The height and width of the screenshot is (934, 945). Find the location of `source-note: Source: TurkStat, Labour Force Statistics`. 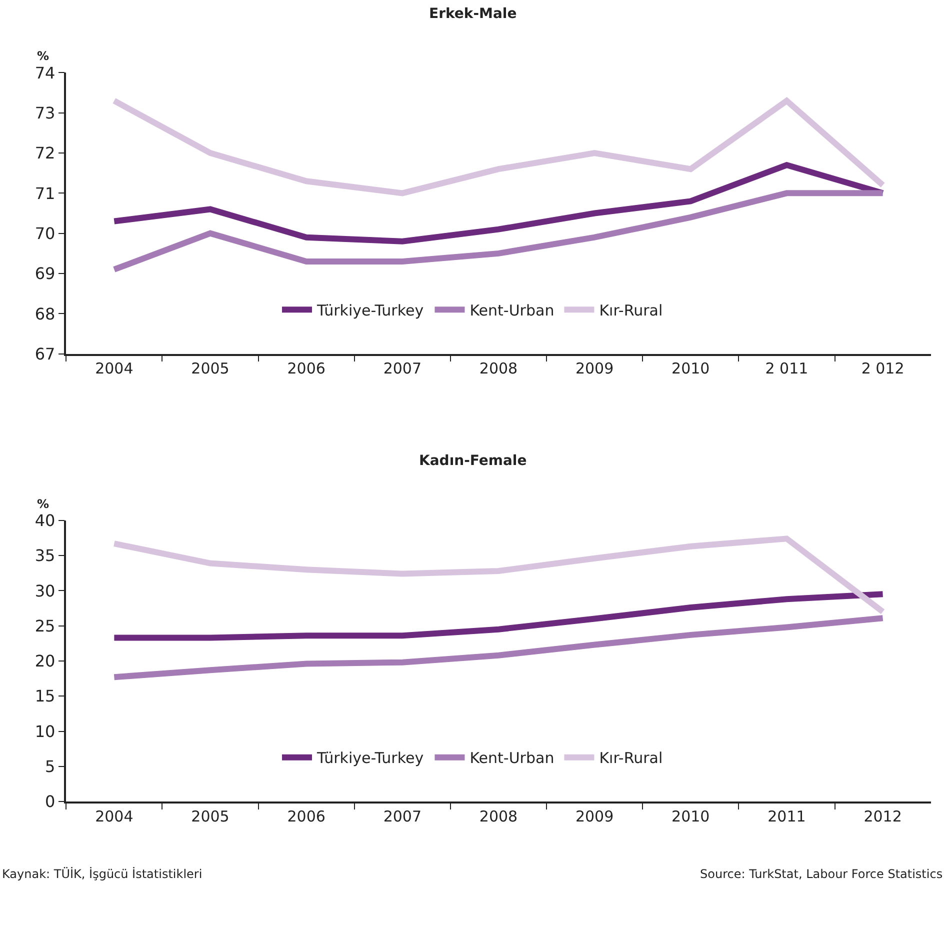

source-note: Source: TurkStat, Labour Force Statistics is located at coordinates (821, 874).